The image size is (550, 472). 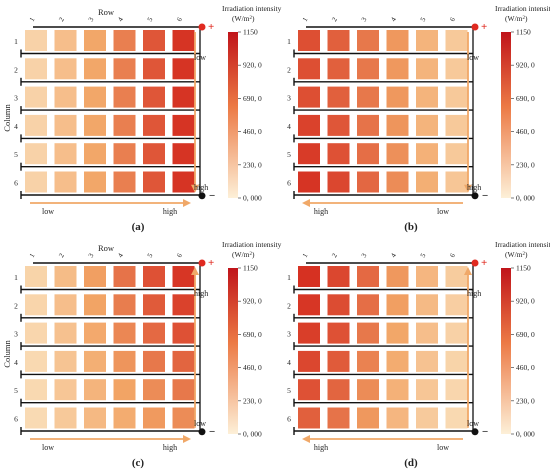 I want to click on horizontal-arrow-right-label: low, so click(x=443, y=447).